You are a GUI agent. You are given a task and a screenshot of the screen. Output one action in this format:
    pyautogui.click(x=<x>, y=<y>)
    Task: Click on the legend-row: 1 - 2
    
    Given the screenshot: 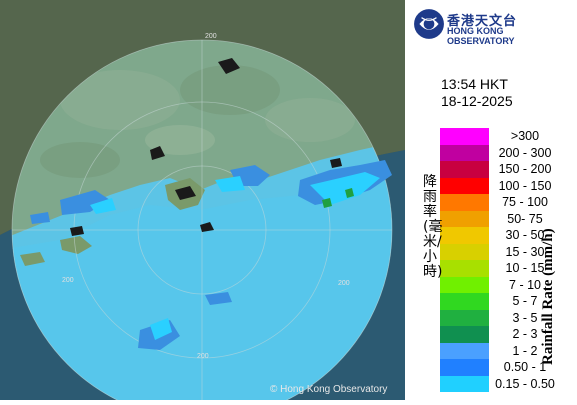 What is the action you would take?
    pyautogui.click(x=508, y=350)
    